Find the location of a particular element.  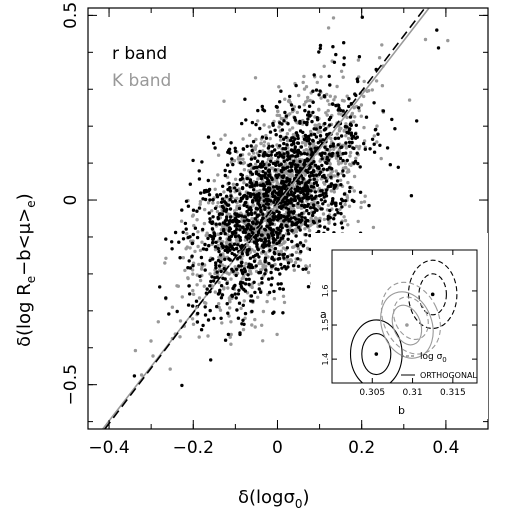

inset-y-tick-label: 1.6 is located at coordinates (325, 291).